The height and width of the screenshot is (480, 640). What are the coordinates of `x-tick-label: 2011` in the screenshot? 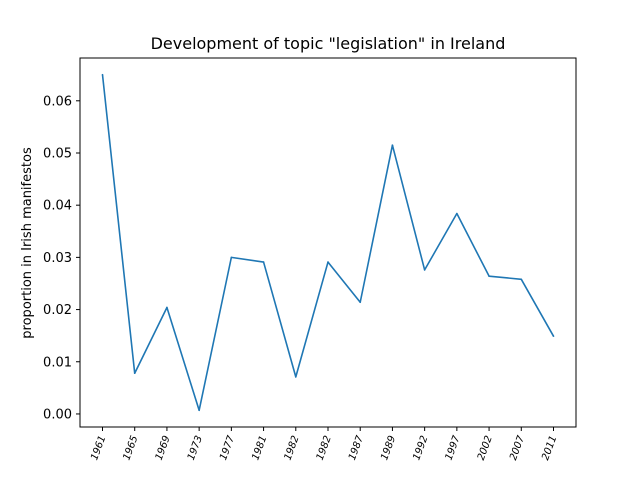 It's located at (549, 448).